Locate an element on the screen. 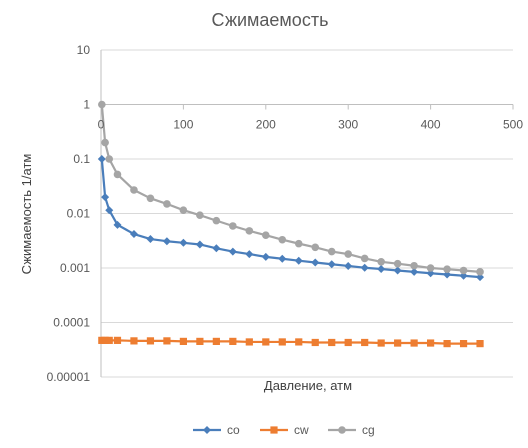  legend-label: cw is located at coordinates (301, 430).